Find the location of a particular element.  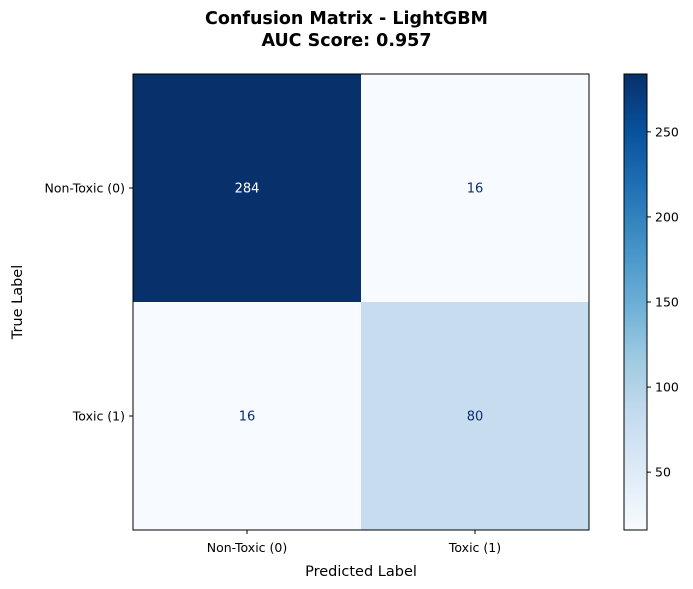

colorbar-tick-label: 50 is located at coordinates (663, 472).